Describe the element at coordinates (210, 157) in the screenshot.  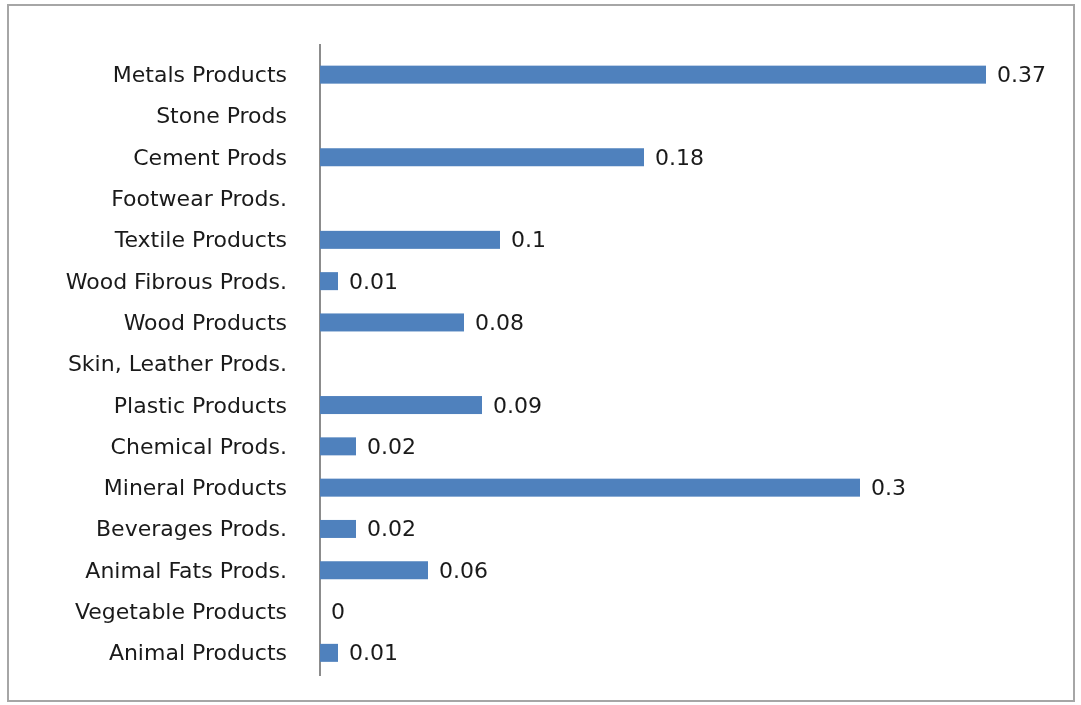
I see `y-tick-label: Cement Prods` at that location.